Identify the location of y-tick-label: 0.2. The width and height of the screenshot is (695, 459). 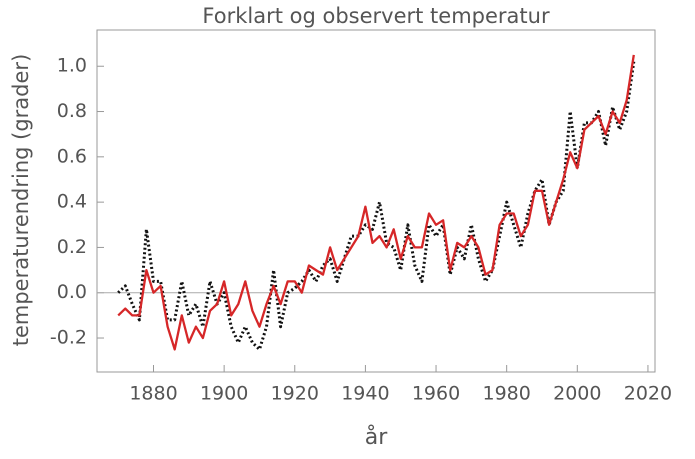
(72, 247).